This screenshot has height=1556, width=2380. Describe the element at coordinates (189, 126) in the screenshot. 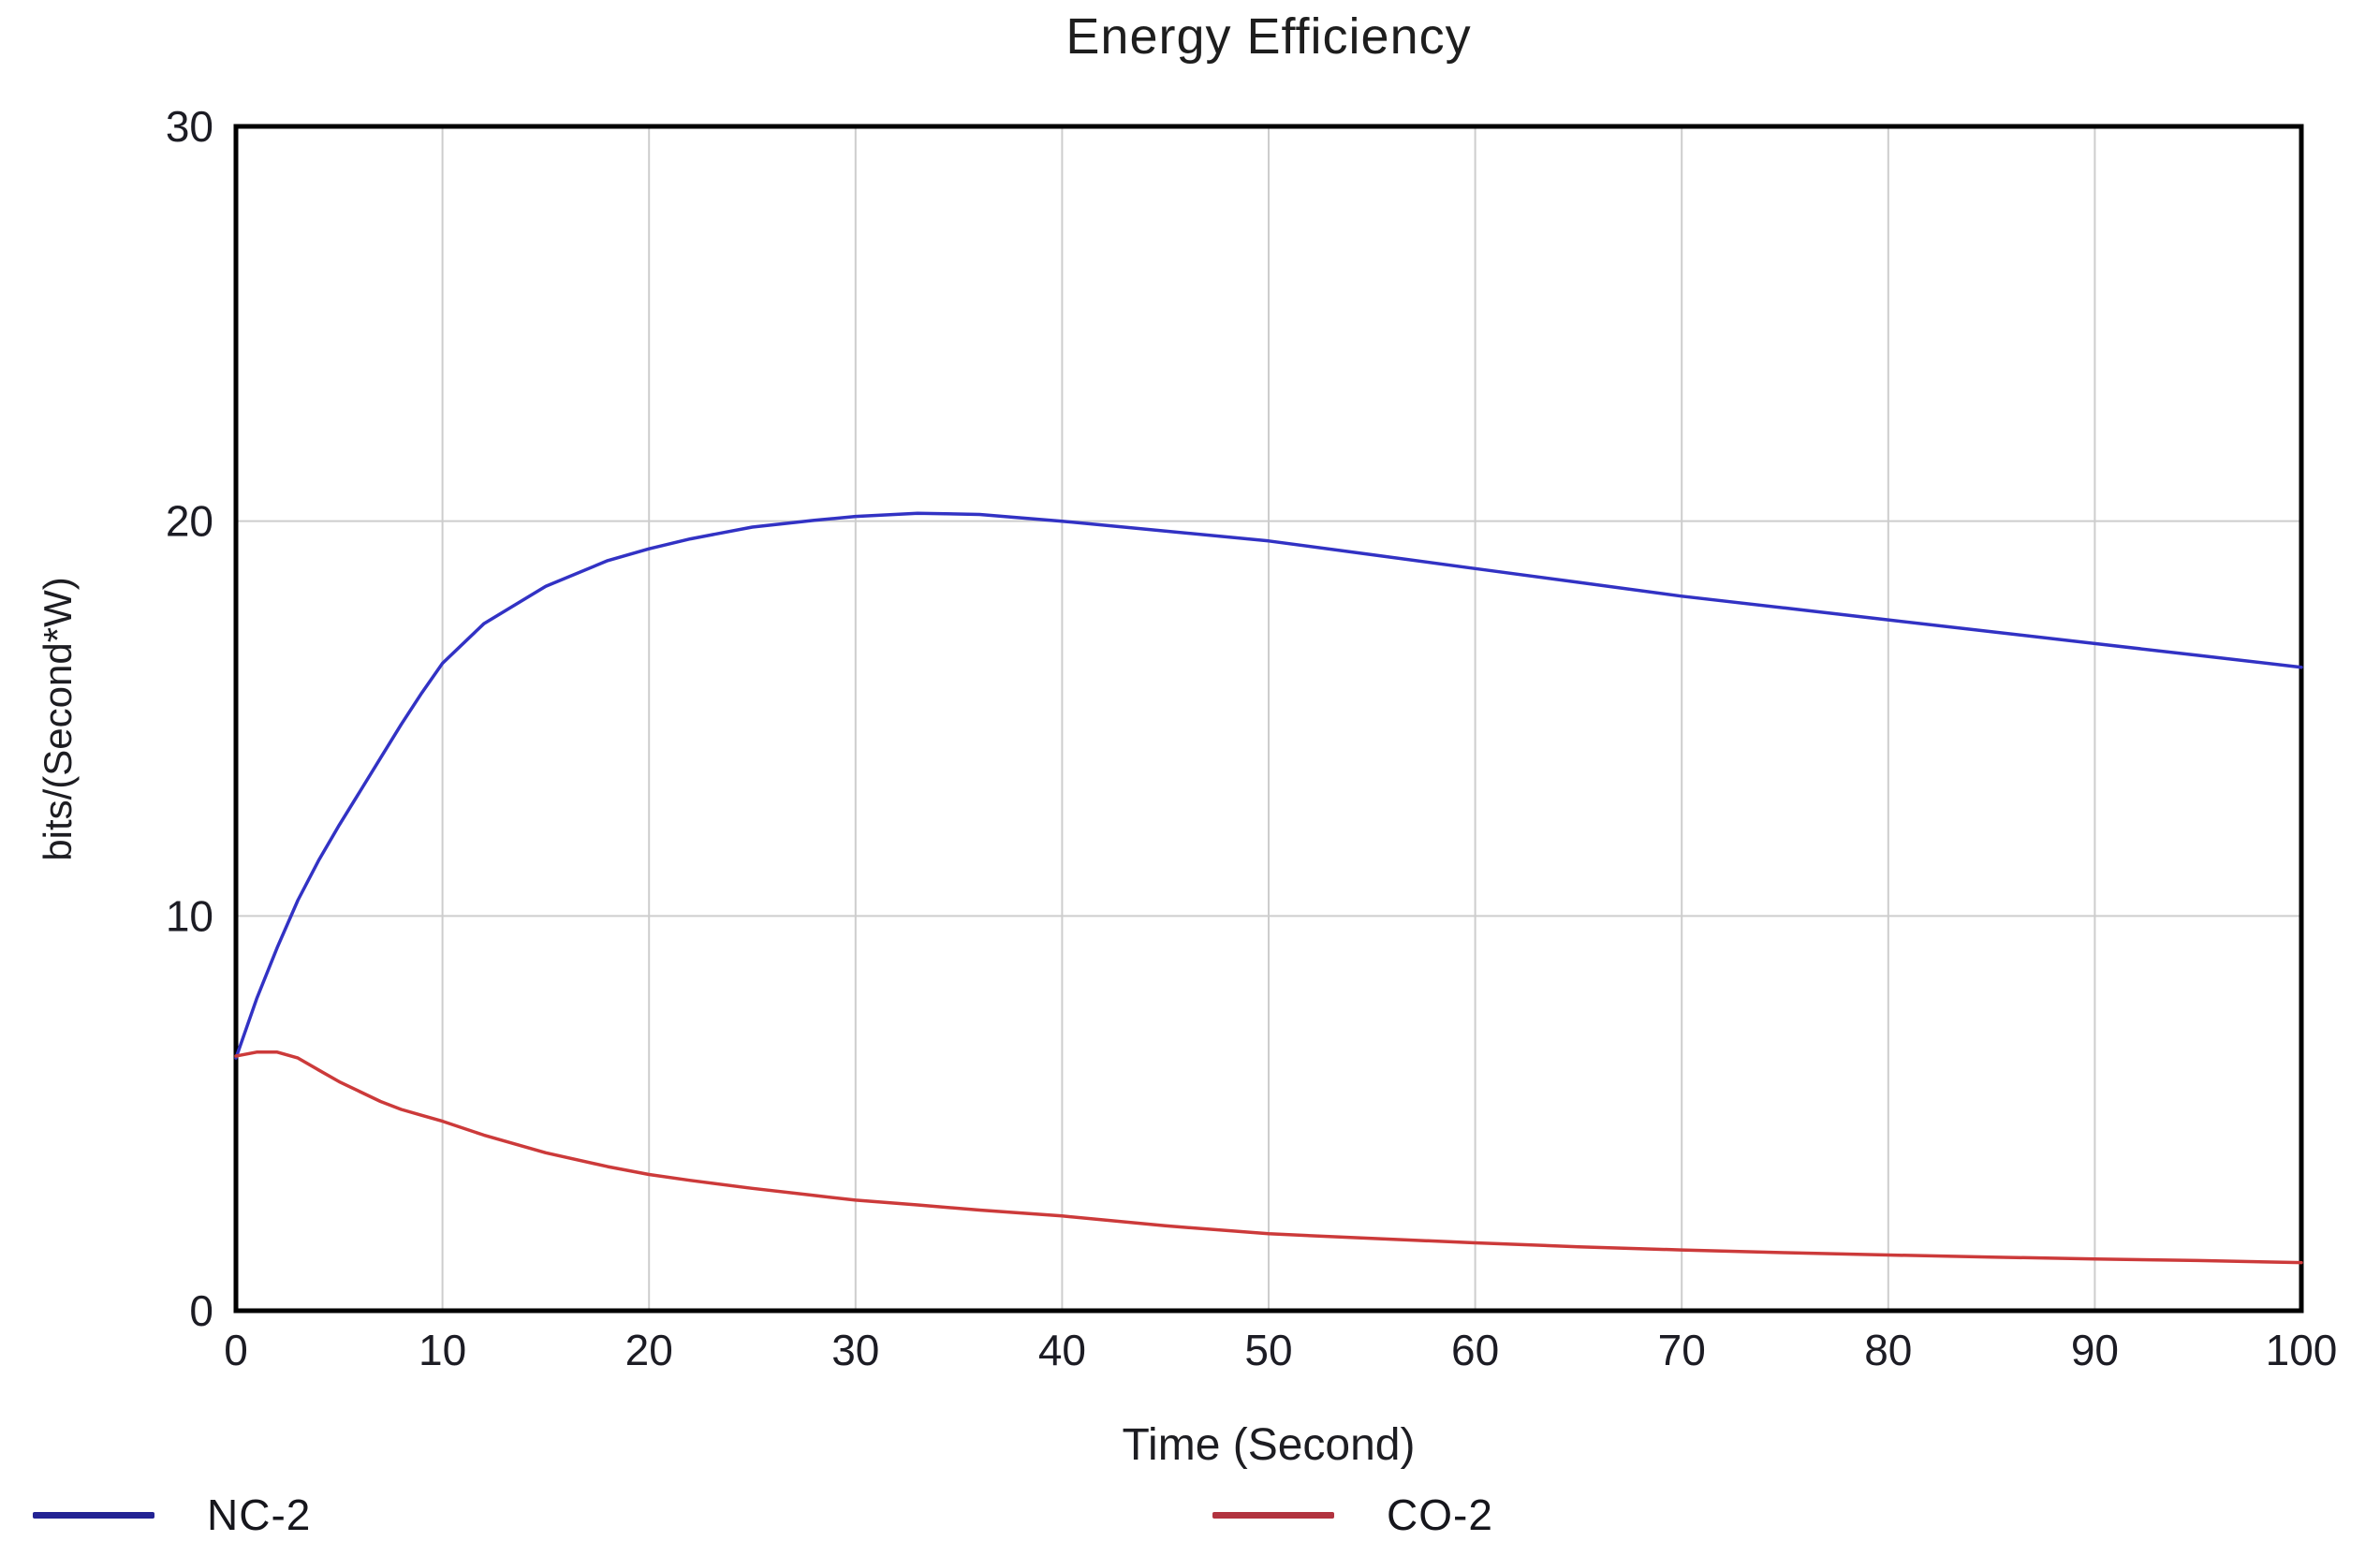

I see `y-tick-label: 30` at that location.